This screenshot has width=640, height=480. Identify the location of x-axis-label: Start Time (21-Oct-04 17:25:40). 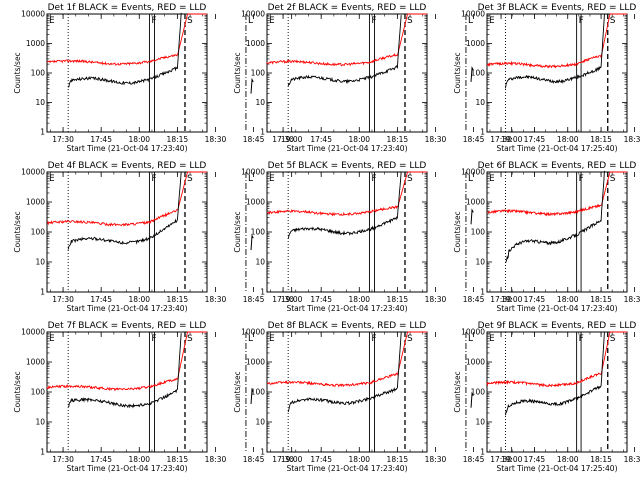
(556, 468).